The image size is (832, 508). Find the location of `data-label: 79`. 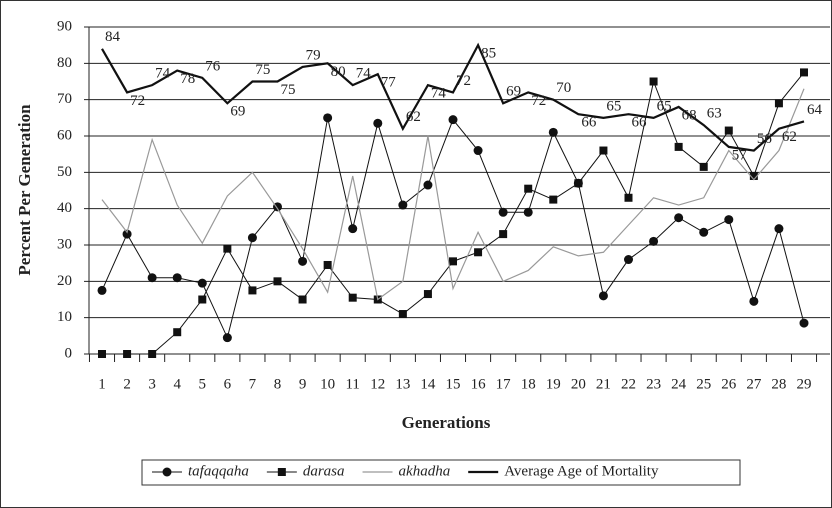

data-label: 79 is located at coordinates (313, 55).